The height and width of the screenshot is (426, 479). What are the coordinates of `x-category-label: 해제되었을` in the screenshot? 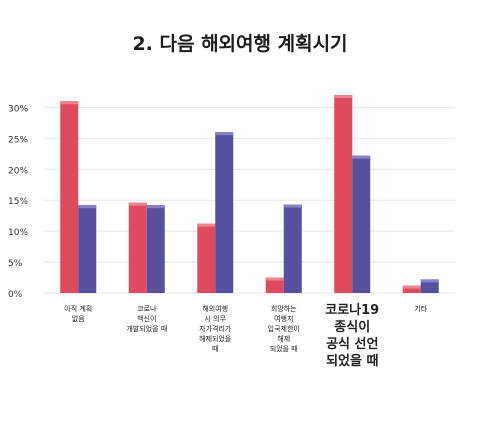 It's located at (215, 338).